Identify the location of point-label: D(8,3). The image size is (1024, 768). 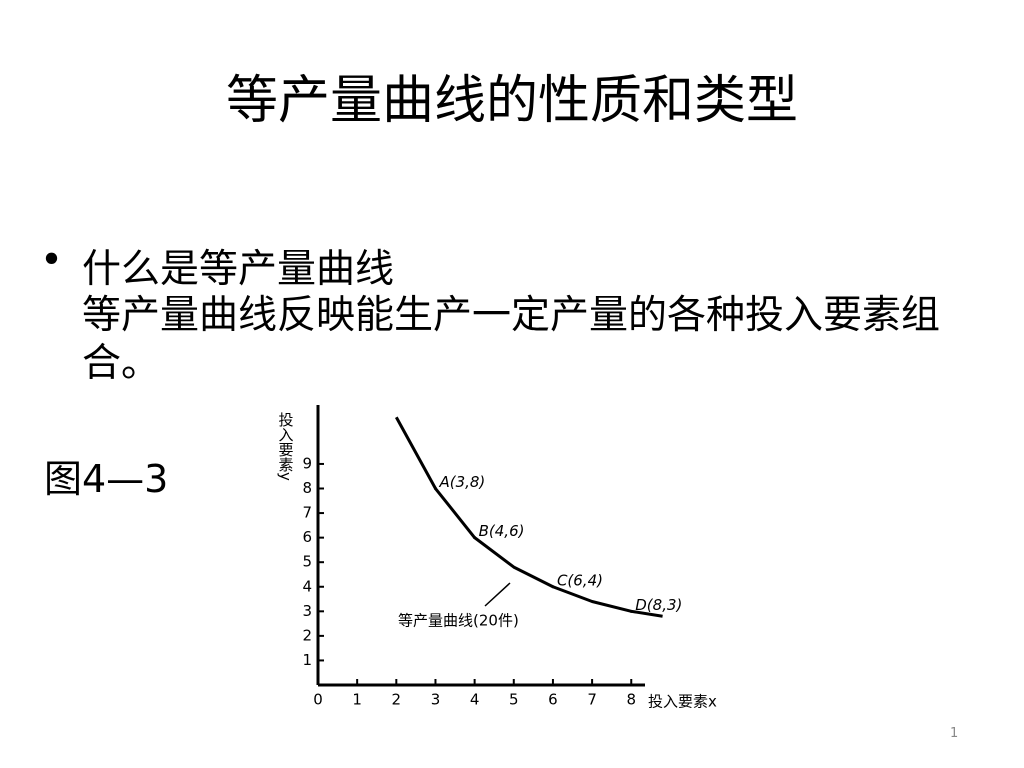
(658, 605).